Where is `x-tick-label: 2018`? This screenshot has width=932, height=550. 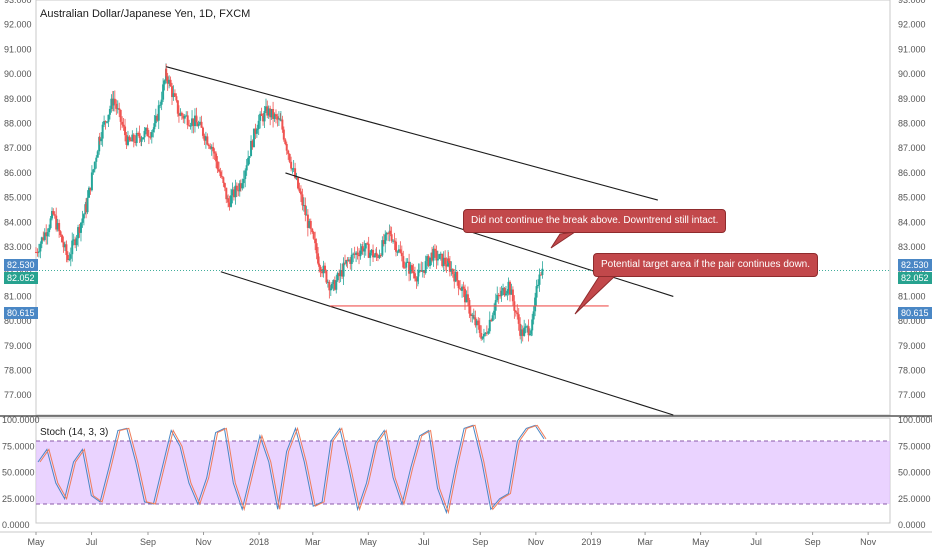 x-tick-label: 2018 is located at coordinates (259, 542).